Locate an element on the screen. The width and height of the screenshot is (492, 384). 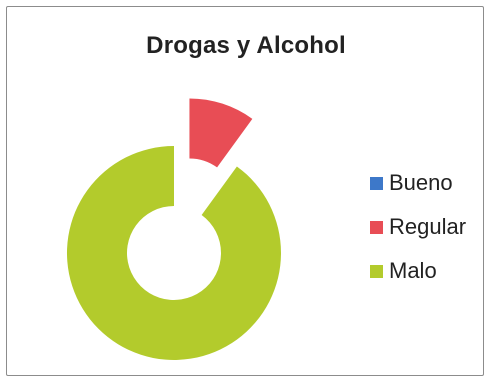
legend-label-regular: Regular is located at coordinates (428, 226).